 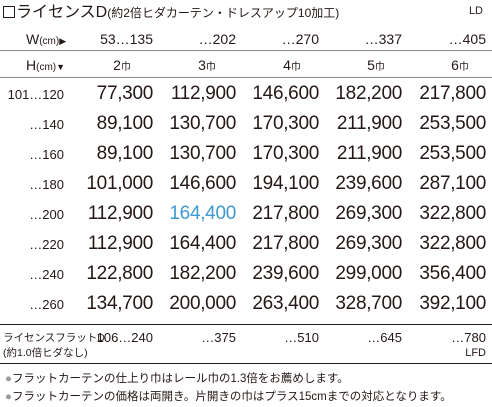 What do you see at coordinates (46, 124) in the screenshot?
I see `height-range-label: …140` at bounding box center [46, 124].